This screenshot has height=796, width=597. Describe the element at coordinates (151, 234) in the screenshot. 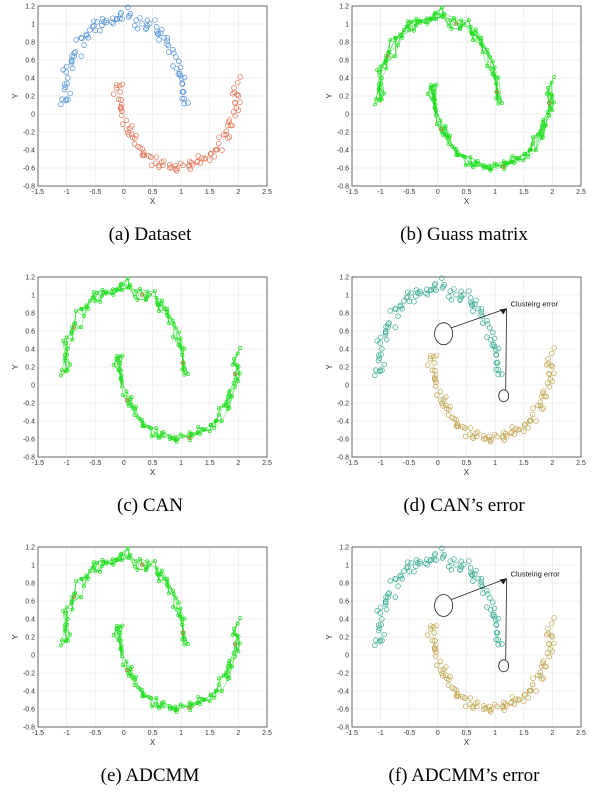

I see `caption-a: (a) Dataset` at that location.